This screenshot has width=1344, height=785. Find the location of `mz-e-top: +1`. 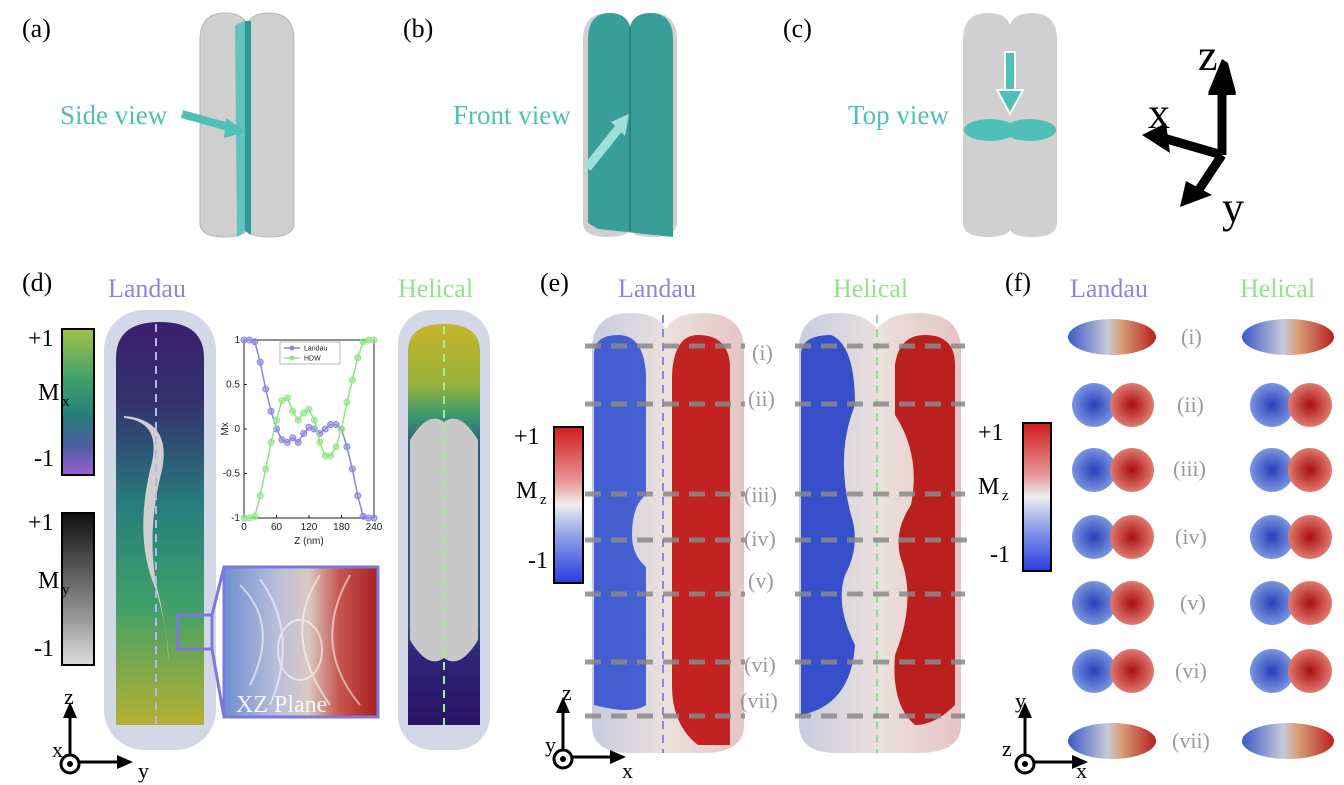

mz-e-top: +1 is located at coordinates (527, 437).